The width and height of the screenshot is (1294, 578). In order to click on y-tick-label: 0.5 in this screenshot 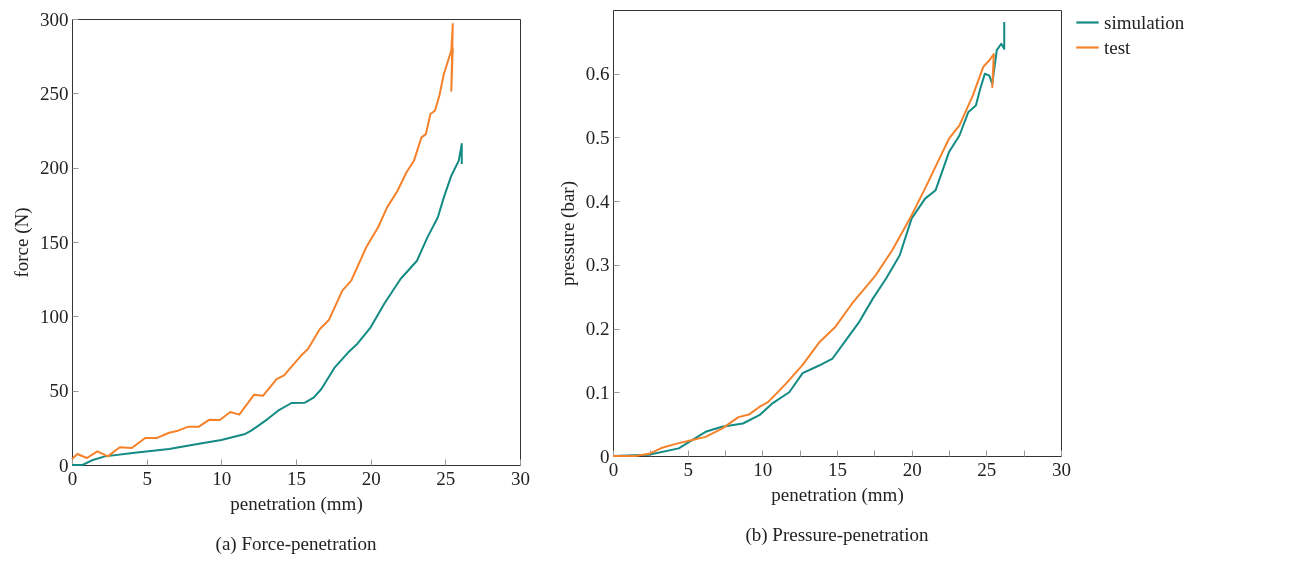, I will do `click(597, 137)`.